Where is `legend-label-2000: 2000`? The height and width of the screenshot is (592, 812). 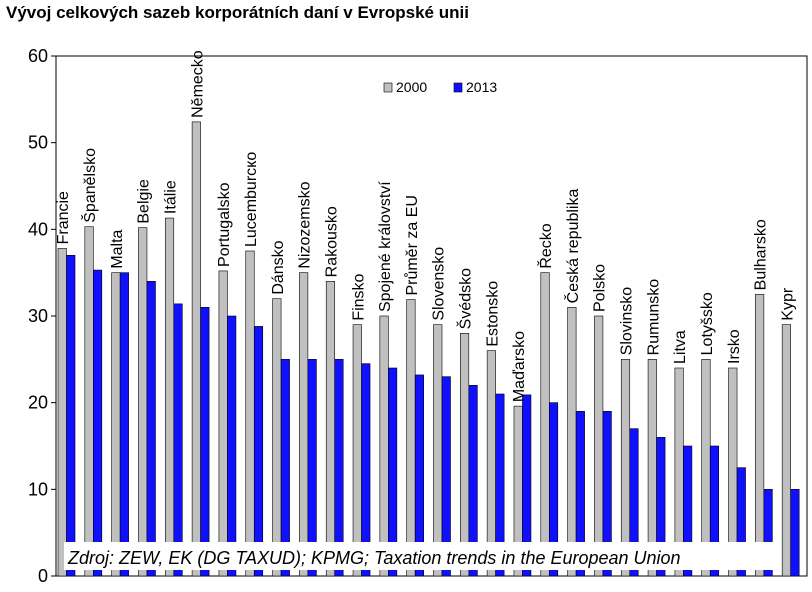
legend-label-2000: 2000 is located at coordinates (411, 87).